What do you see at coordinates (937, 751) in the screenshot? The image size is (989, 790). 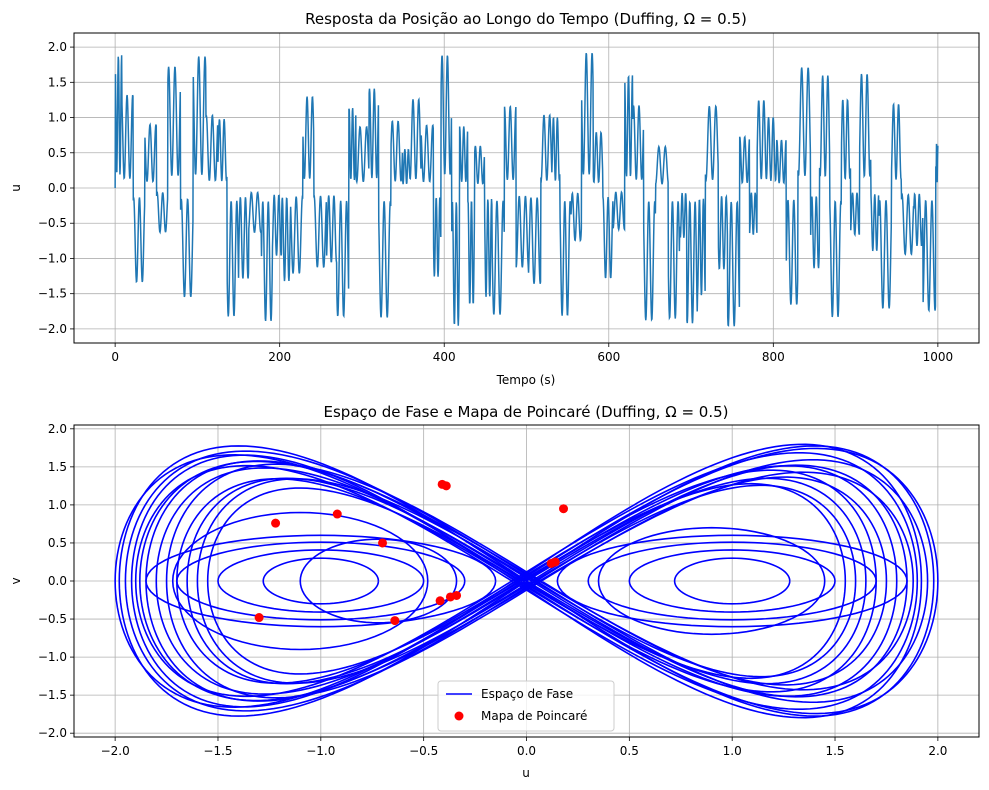 I see `x-tick-label: 2.0` at bounding box center [937, 751].